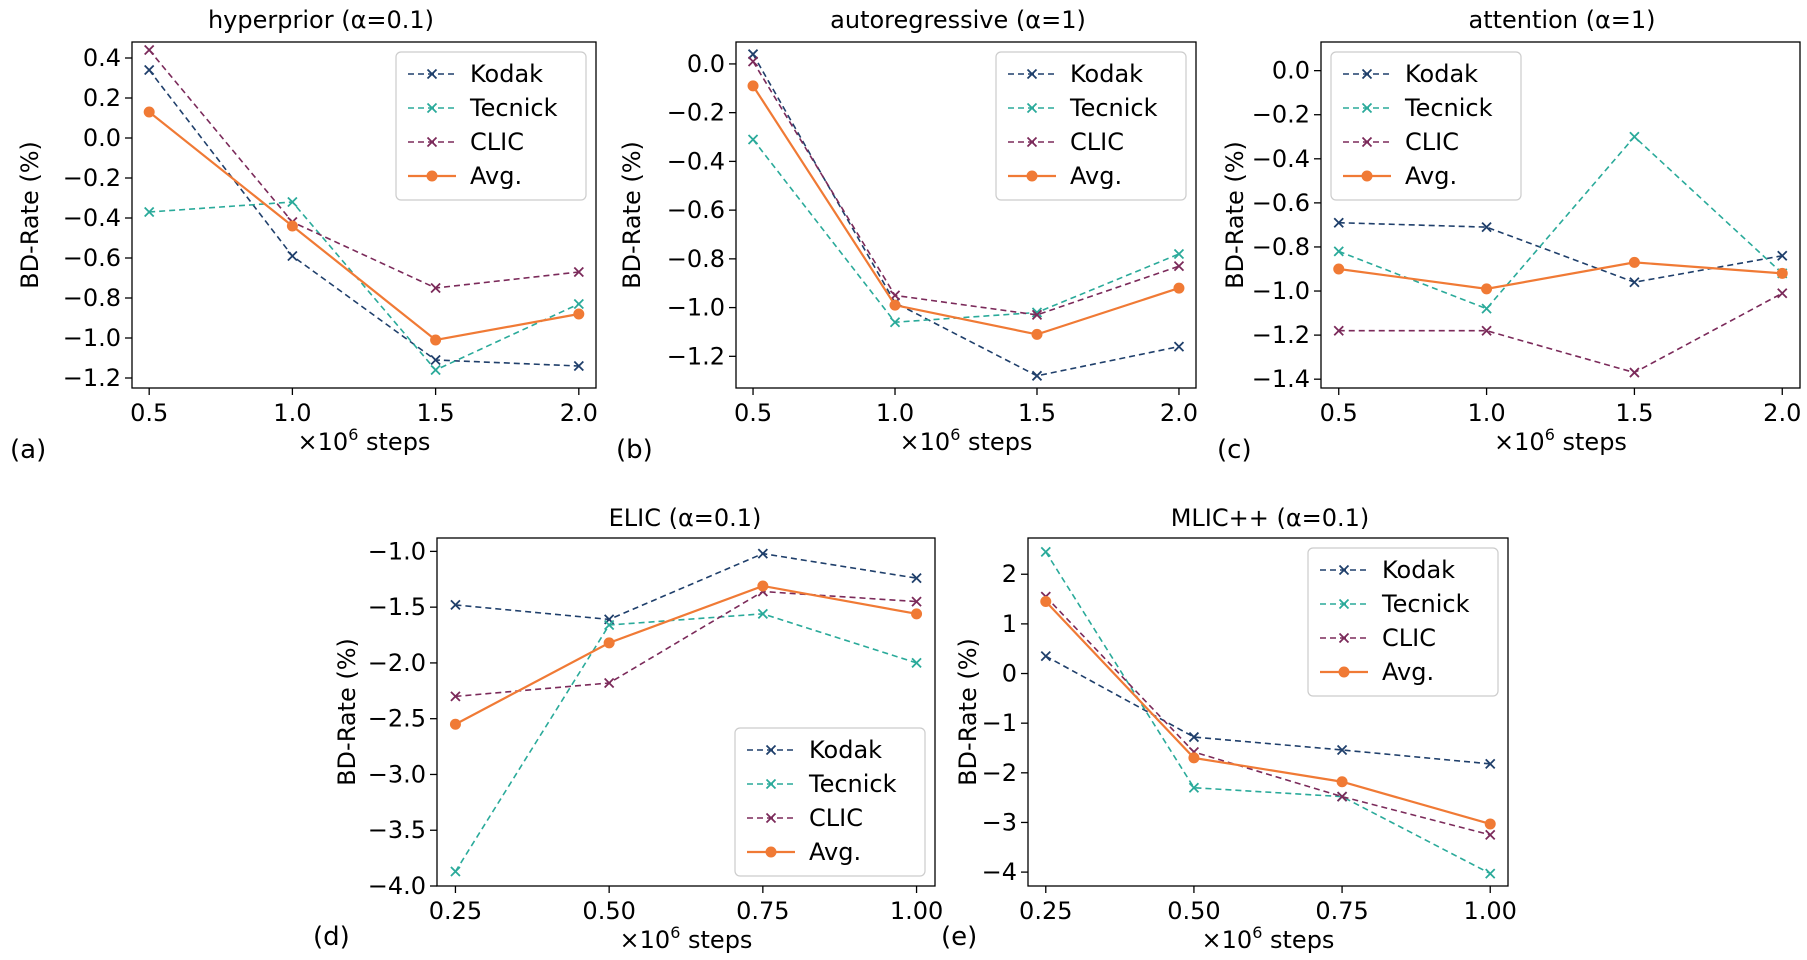 The image size is (1807, 960). I want to click on y-tick-label: −2.5, so click(397, 719).